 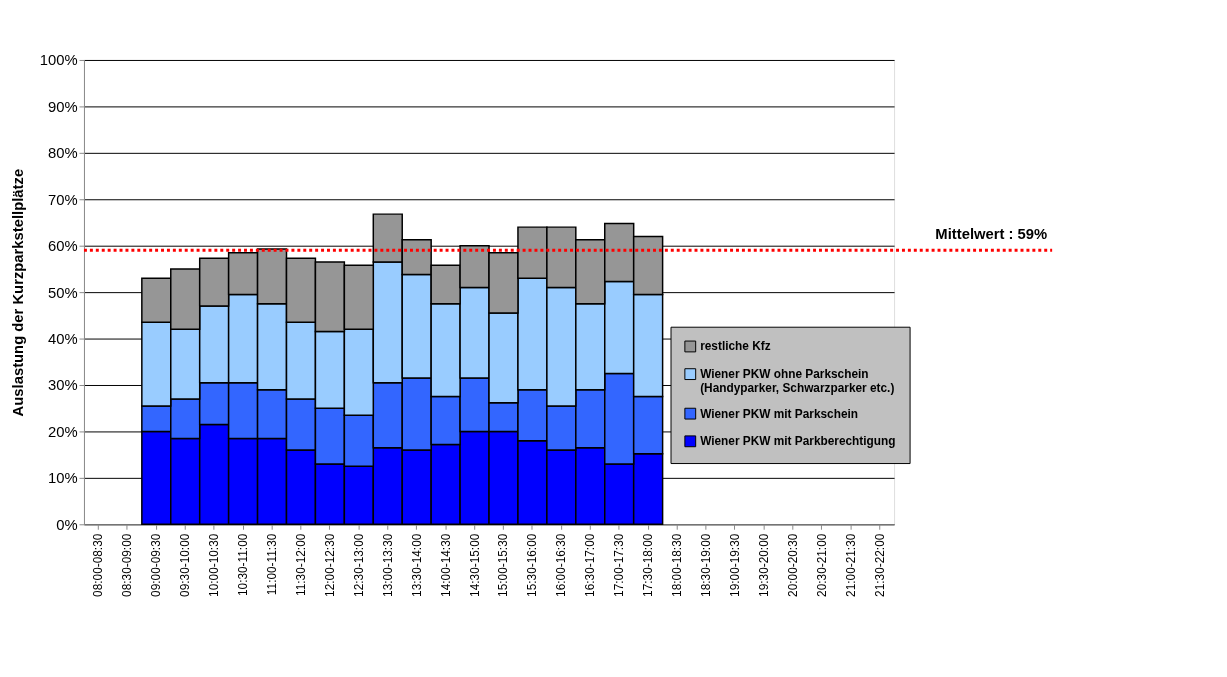 What do you see at coordinates (62, 385) in the screenshot?
I see `y-tick-label: 30%` at bounding box center [62, 385].